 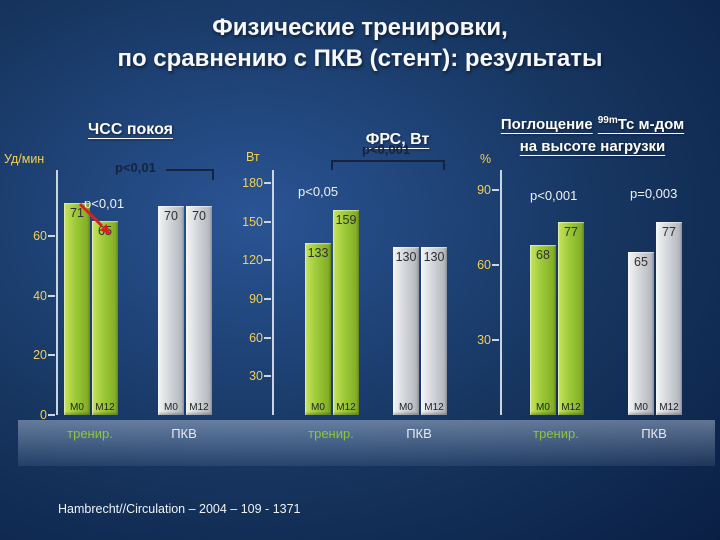 I want to click on bar-pci-m12: 77 М12, so click(x=669, y=318).